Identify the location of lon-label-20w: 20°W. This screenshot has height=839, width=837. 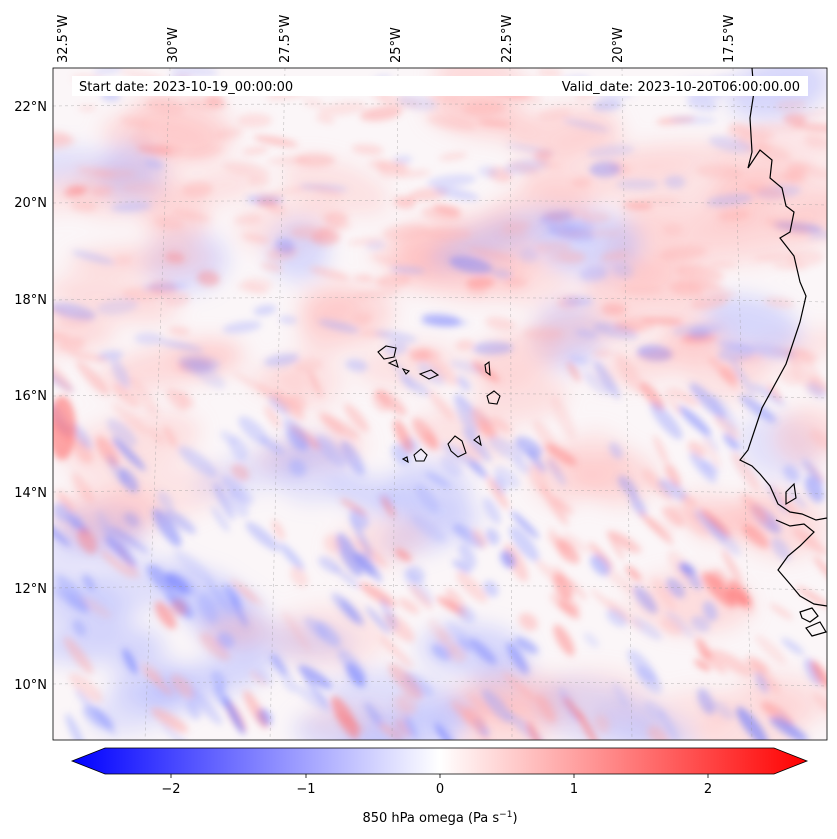
(618, 45).